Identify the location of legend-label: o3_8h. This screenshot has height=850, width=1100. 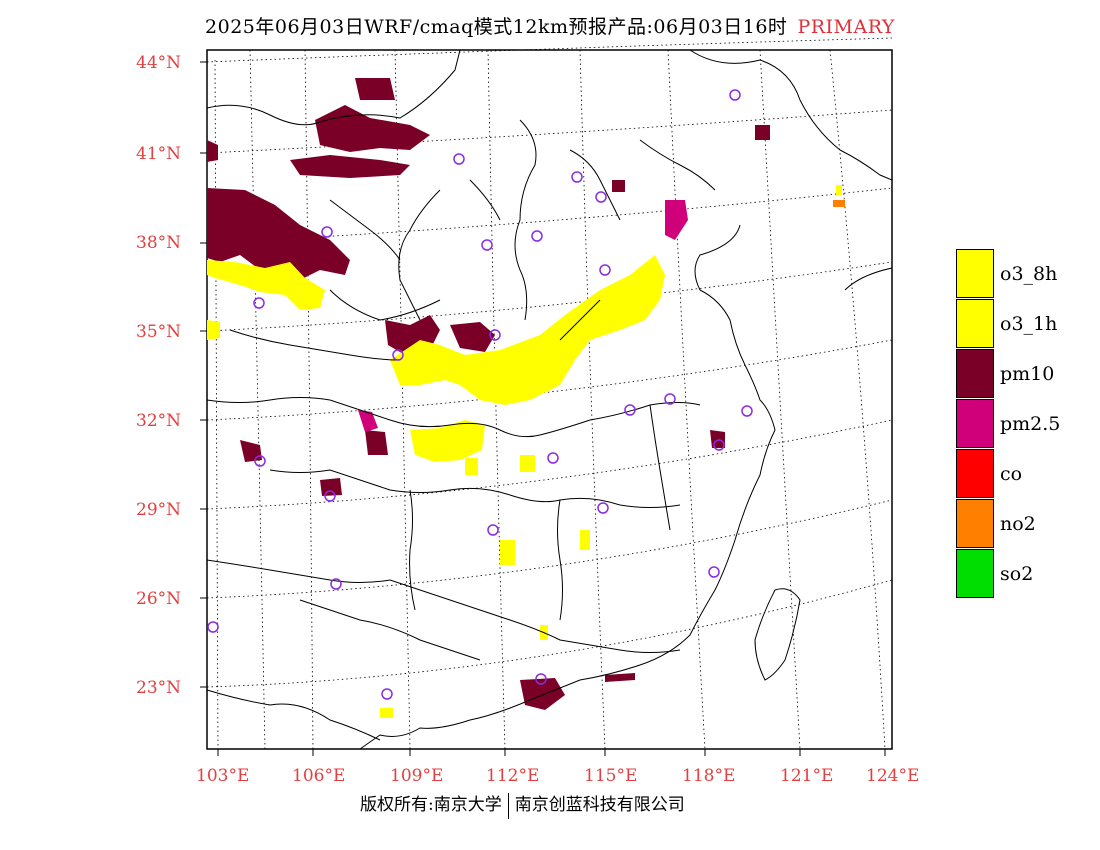
(1029, 274).